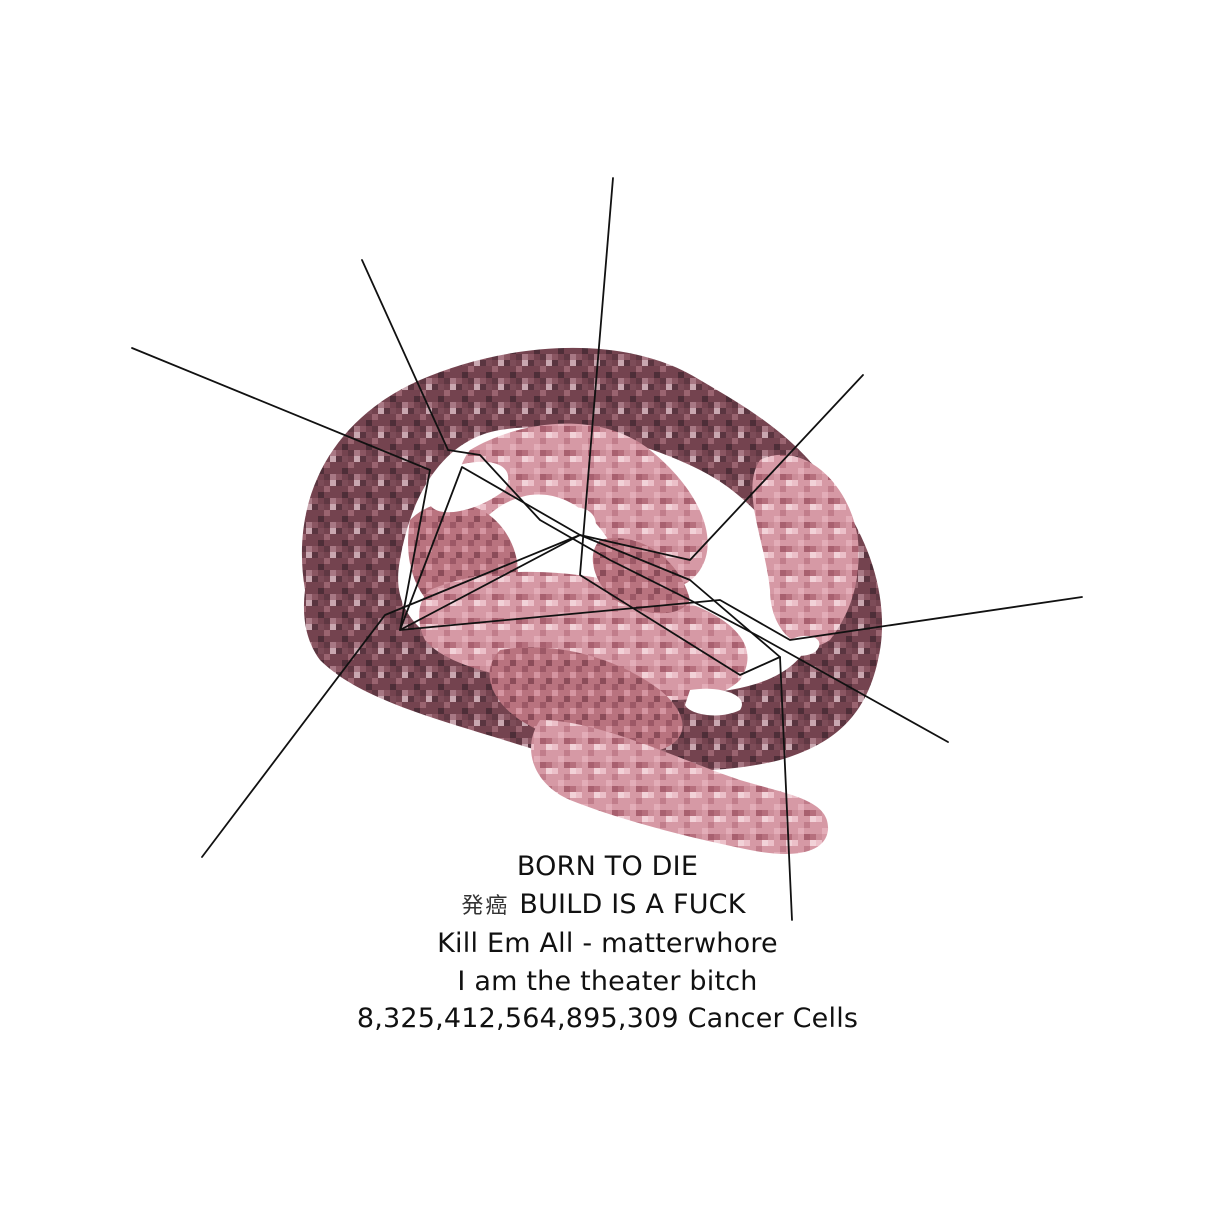  I want to click on line-vertical, so click(680, 426).